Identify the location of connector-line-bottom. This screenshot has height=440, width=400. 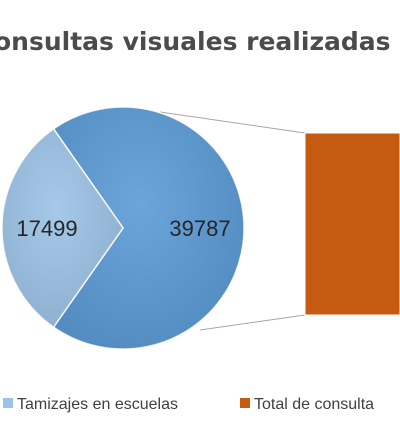
(252, 322).